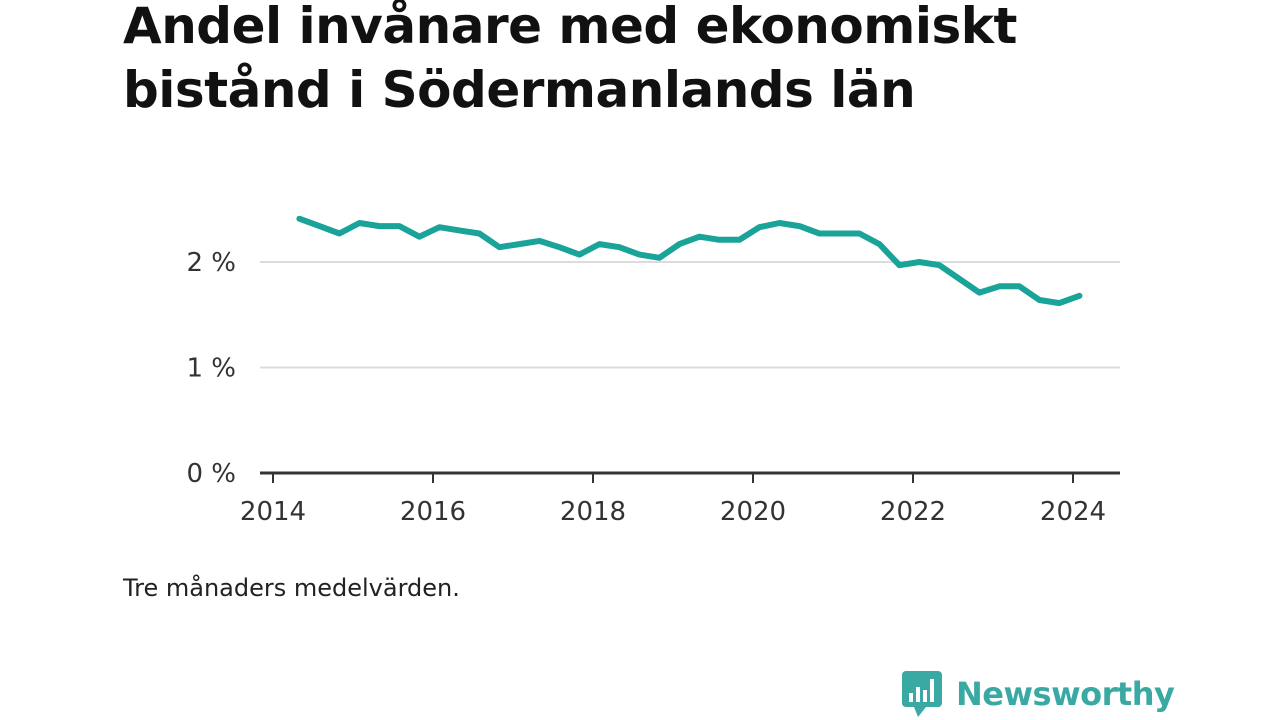  I want to click on x-axis-tick-labels: 2014 2016 2018 2020 2022 2024, so click(673, 512).